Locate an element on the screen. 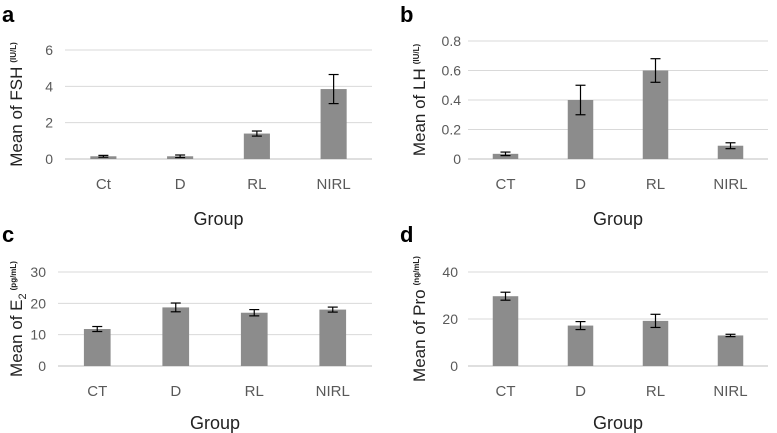  y-axis-title: Mean of LH (IU/L) is located at coordinates (419, 100).